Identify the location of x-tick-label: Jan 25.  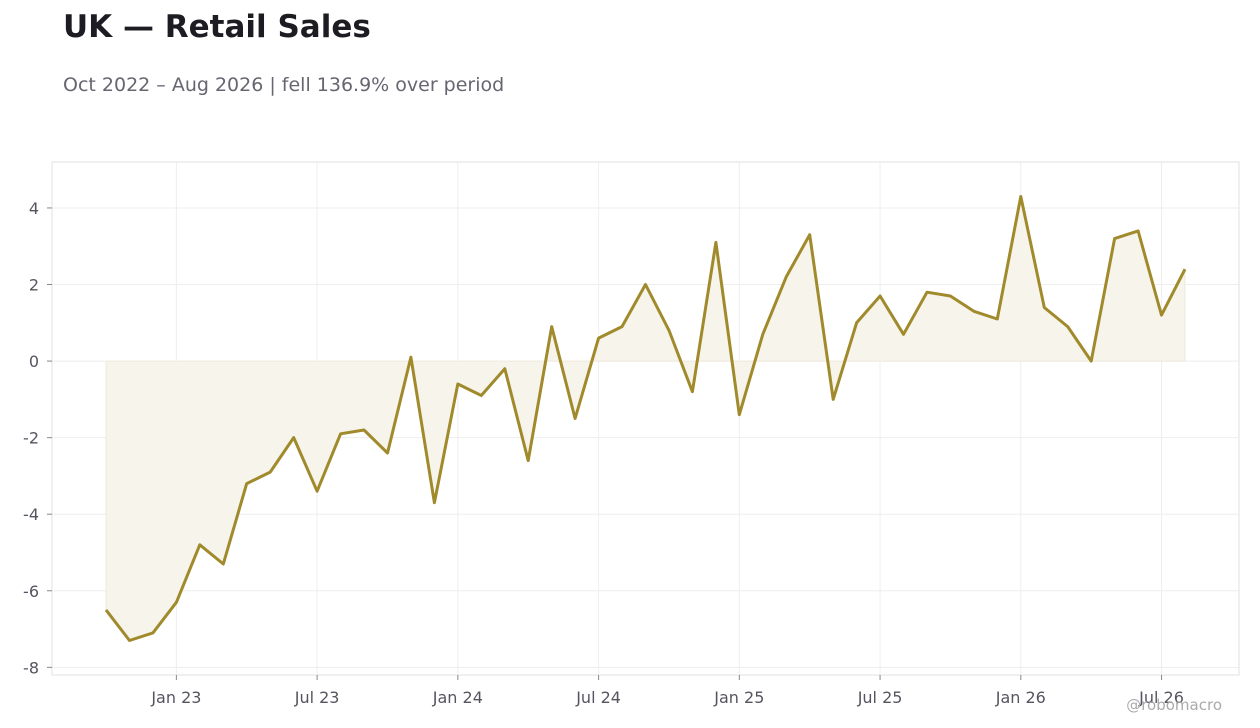
(738, 697).